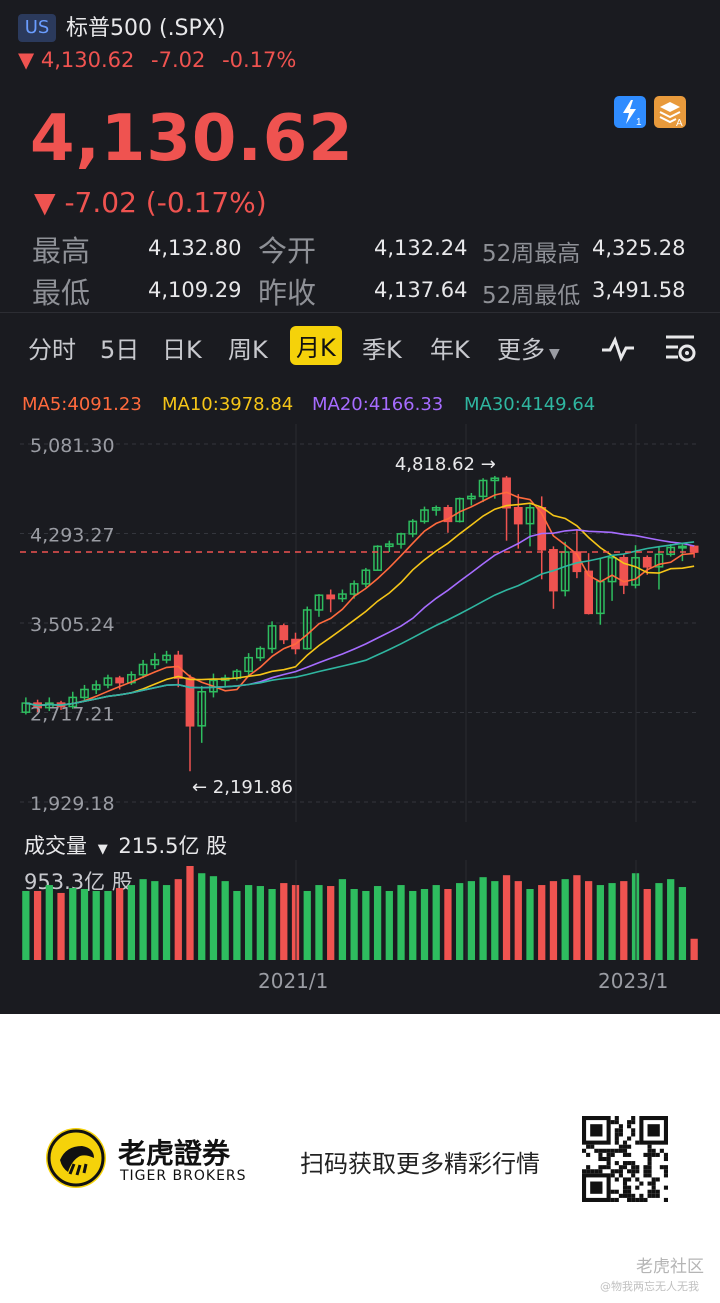 The height and width of the screenshot is (1303, 720). What do you see at coordinates (649, 1286) in the screenshot?
I see `watermark-user: @物我两忘无人无我` at bounding box center [649, 1286].